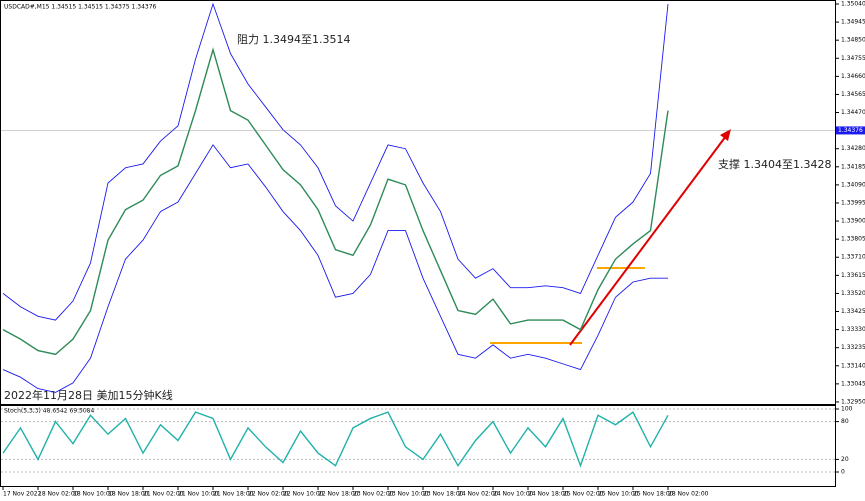 The image size is (865, 501). Describe the element at coordinates (853, 58) in the screenshot. I see `y-tick-label: 1.34755` at that location.